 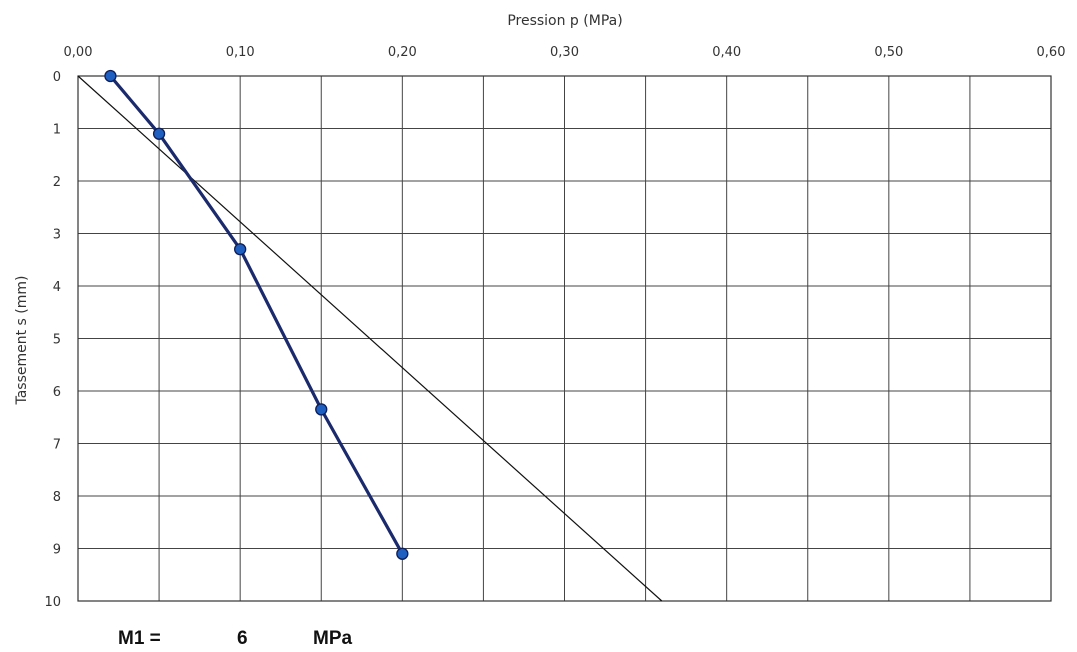 What do you see at coordinates (52, 340) in the screenshot?
I see `y-axis-ticks: 0 1 2 3 4 5 6 7 8 9 10` at bounding box center [52, 340].